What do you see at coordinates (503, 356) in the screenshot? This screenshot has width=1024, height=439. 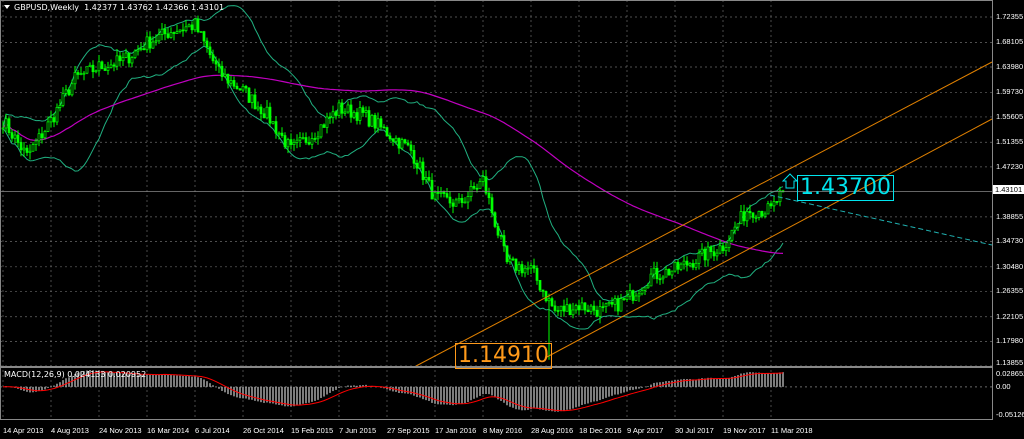 I see `low-price-label: 1.14910` at bounding box center [503, 356].